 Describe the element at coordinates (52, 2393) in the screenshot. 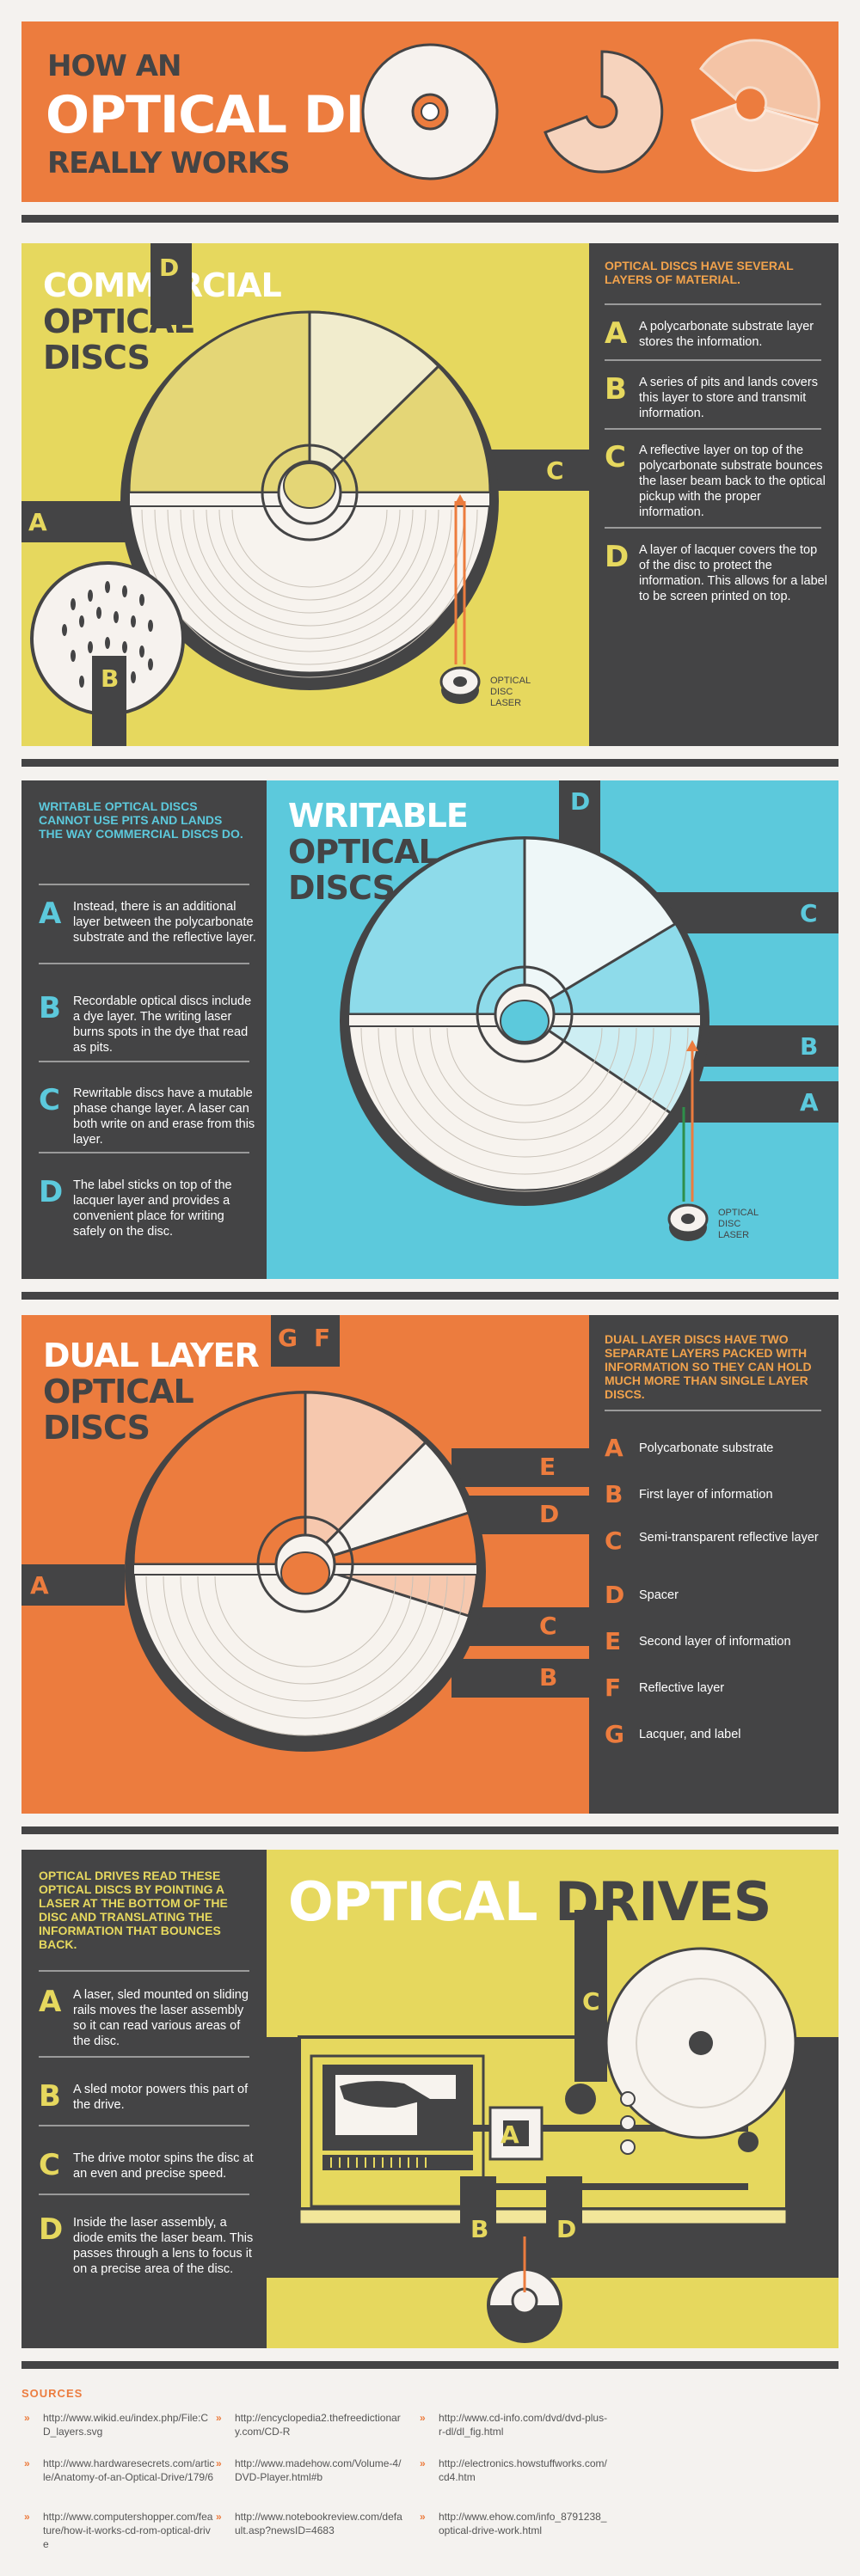

I see `sources-label: SOURCES` at that location.